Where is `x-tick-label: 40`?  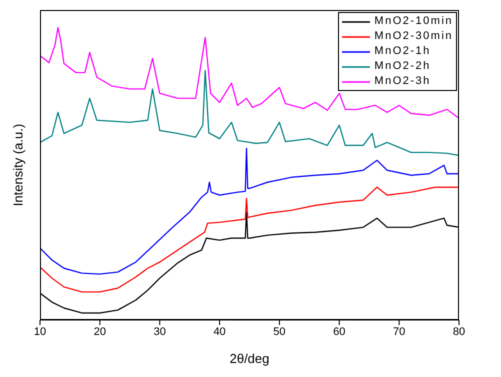 x-tick-label: 40 is located at coordinates (219, 332).